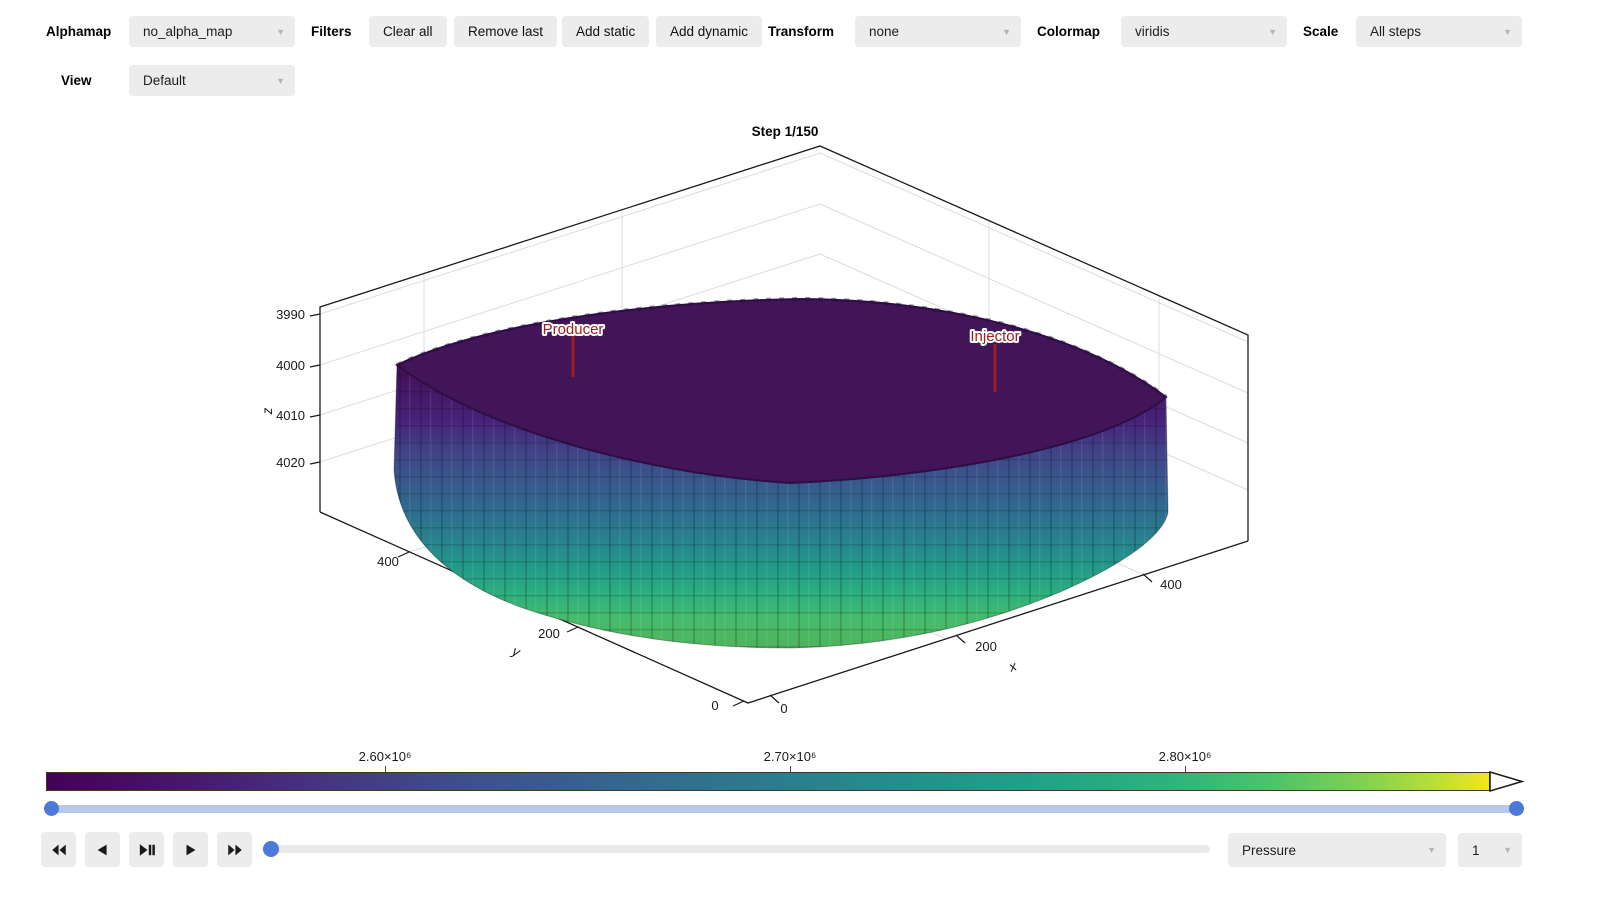 The width and height of the screenshot is (1600, 900). What do you see at coordinates (1185, 756) in the screenshot?
I see `colorbar-tick-label: 2.80×10⁶` at bounding box center [1185, 756].